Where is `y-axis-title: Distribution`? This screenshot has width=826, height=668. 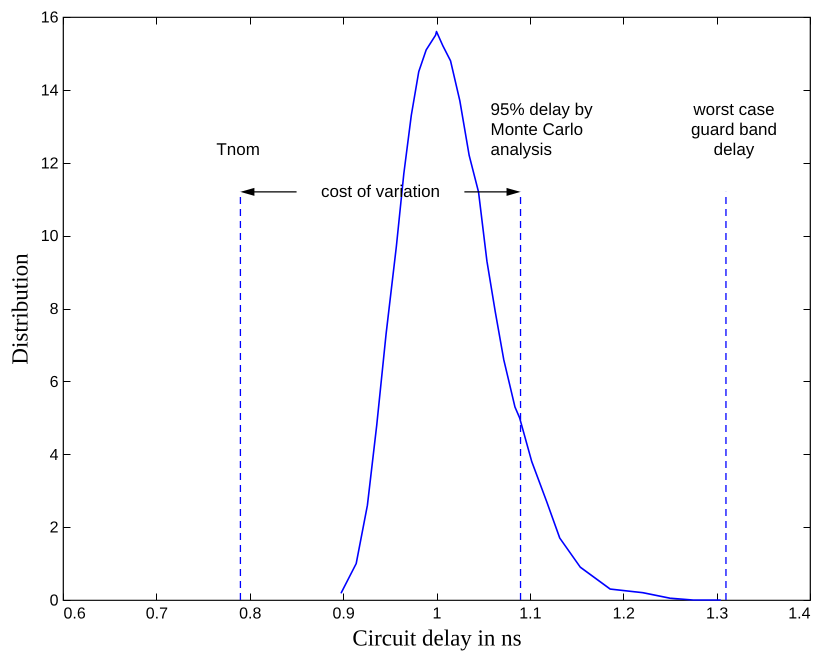 y-axis-title: Distribution is located at coordinates (20, 308).